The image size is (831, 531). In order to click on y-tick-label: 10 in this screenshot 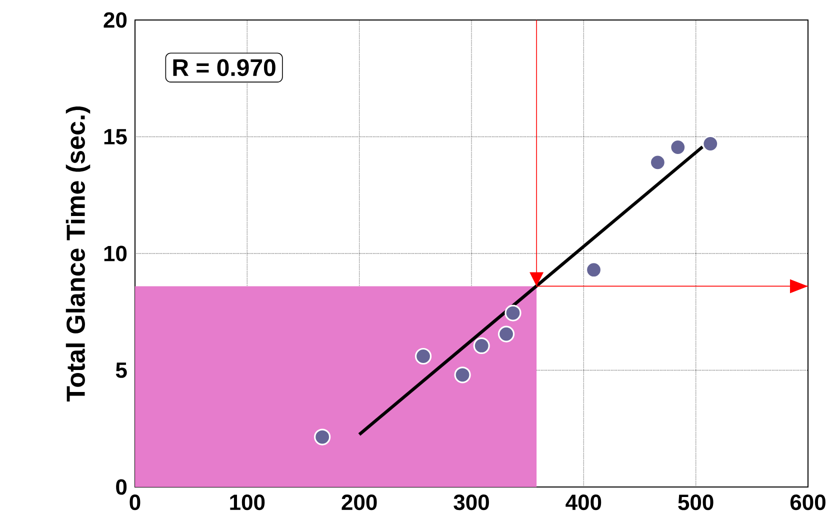, I will do `click(115, 254)`.